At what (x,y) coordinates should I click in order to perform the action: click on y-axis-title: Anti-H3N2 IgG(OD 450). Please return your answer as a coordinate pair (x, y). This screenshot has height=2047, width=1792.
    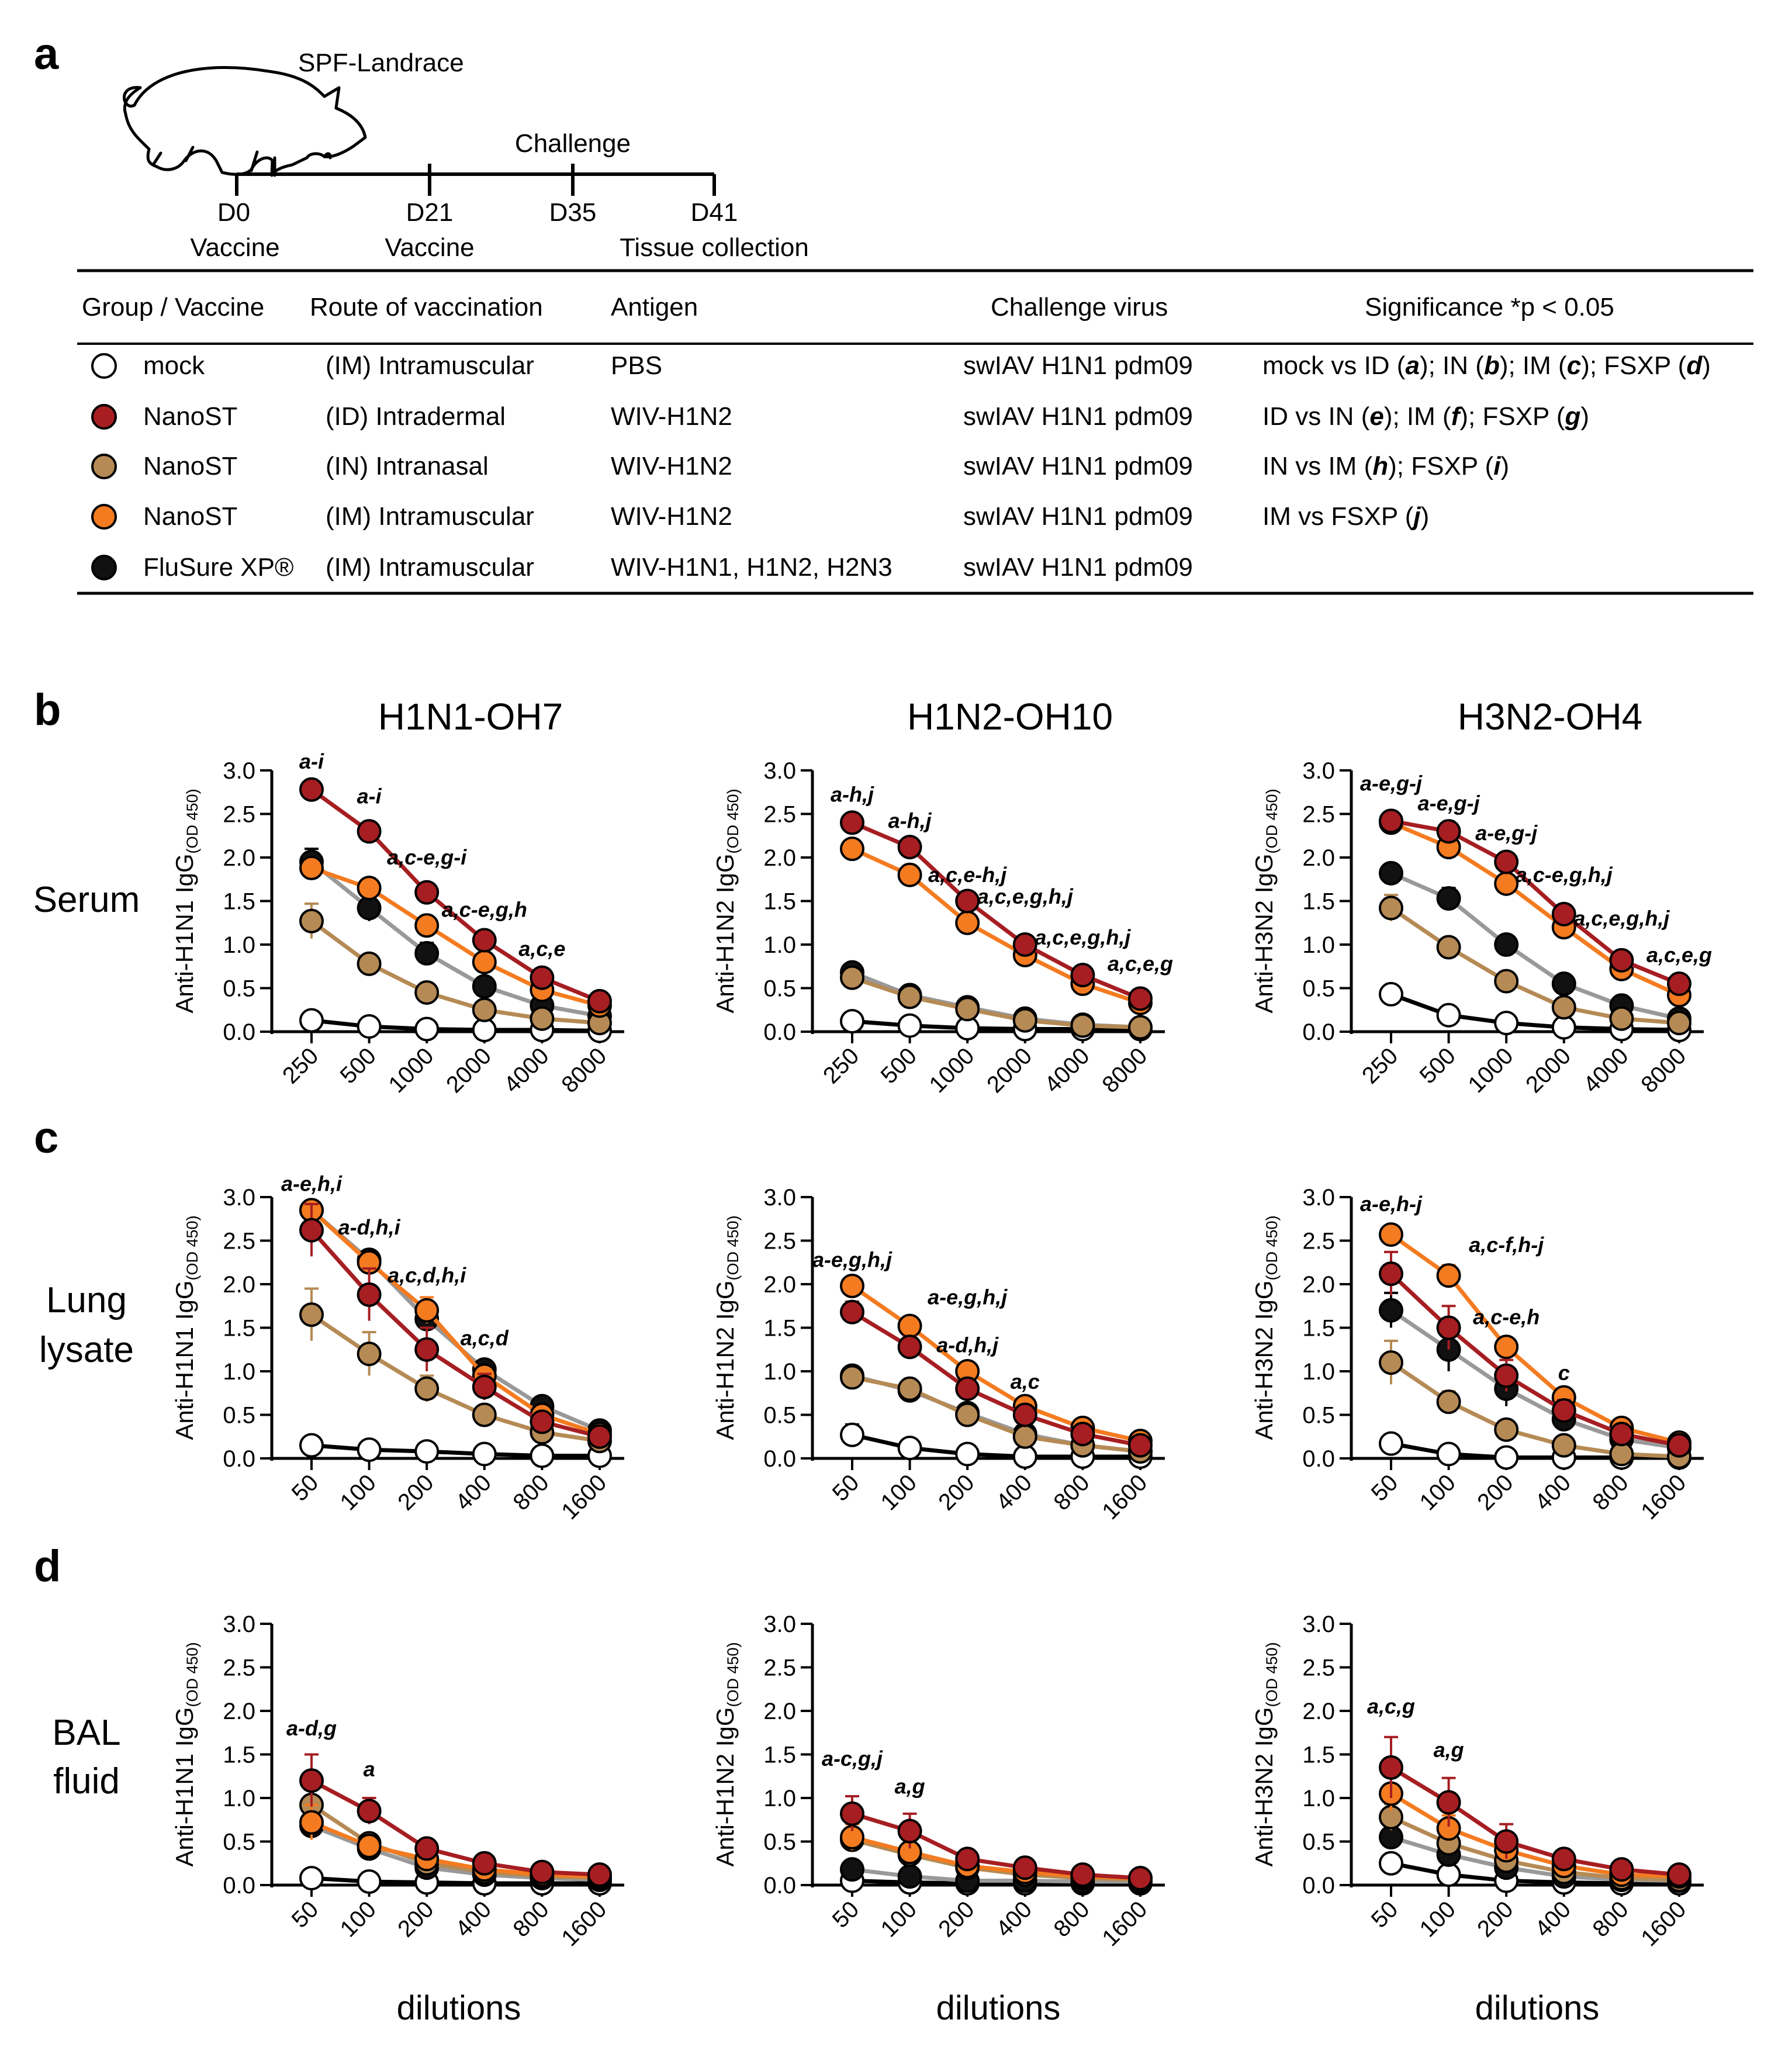
    Looking at the image, I should click on (1265, 1327).